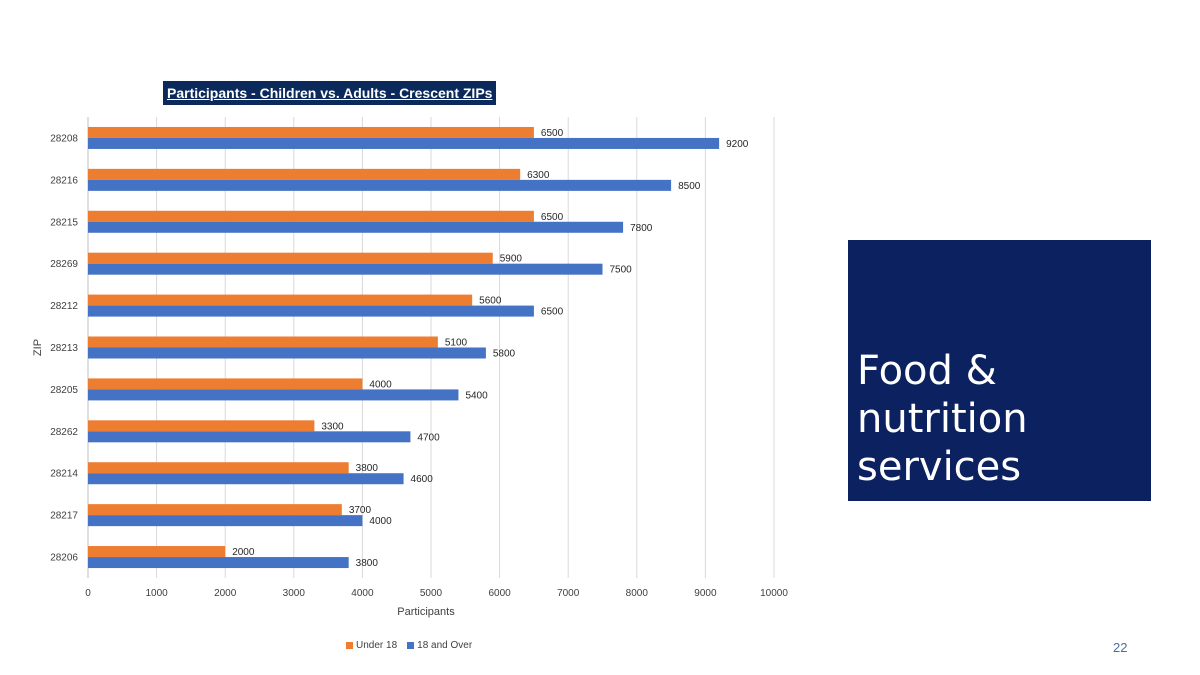 The width and height of the screenshot is (1200, 675). Describe the element at coordinates (422, 479) in the screenshot. I see `data-label: 4600` at that location.